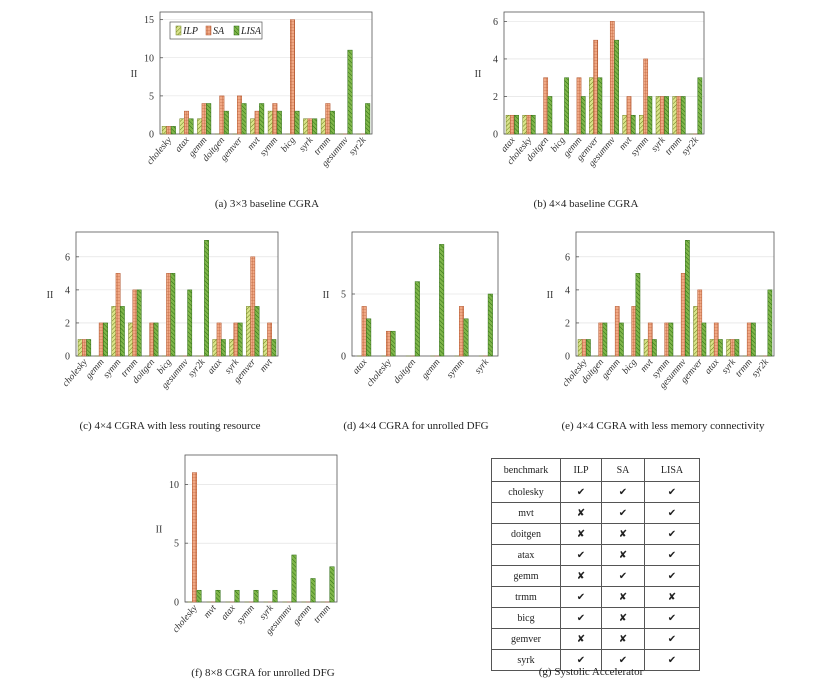  What do you see at coordinates (672, 470) in the screenshot?
I see `table-header-lisa: LISA` at bounding box center [672, 470].